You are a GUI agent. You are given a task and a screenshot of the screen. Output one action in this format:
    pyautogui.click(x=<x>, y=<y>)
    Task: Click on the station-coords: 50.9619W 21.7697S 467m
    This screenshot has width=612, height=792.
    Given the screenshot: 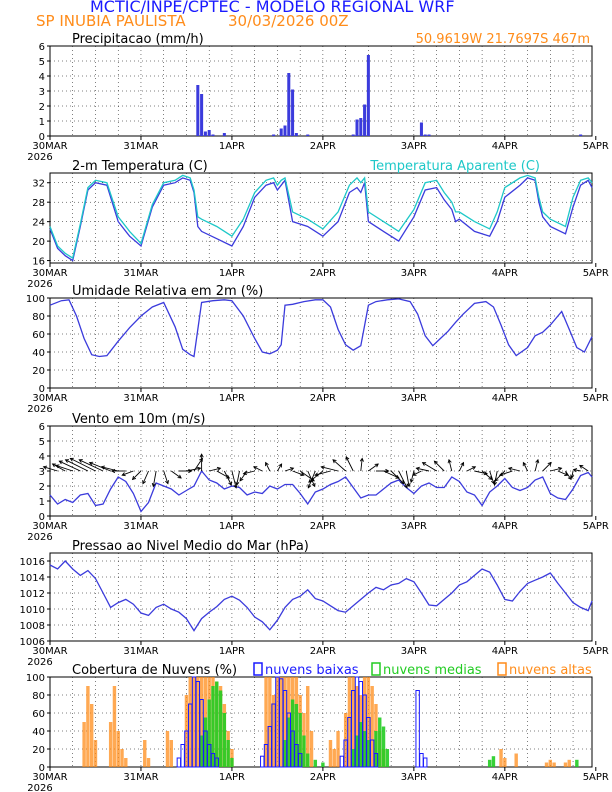 What is the action you would take?
    pyautogui.click(x=503, y=39)
    